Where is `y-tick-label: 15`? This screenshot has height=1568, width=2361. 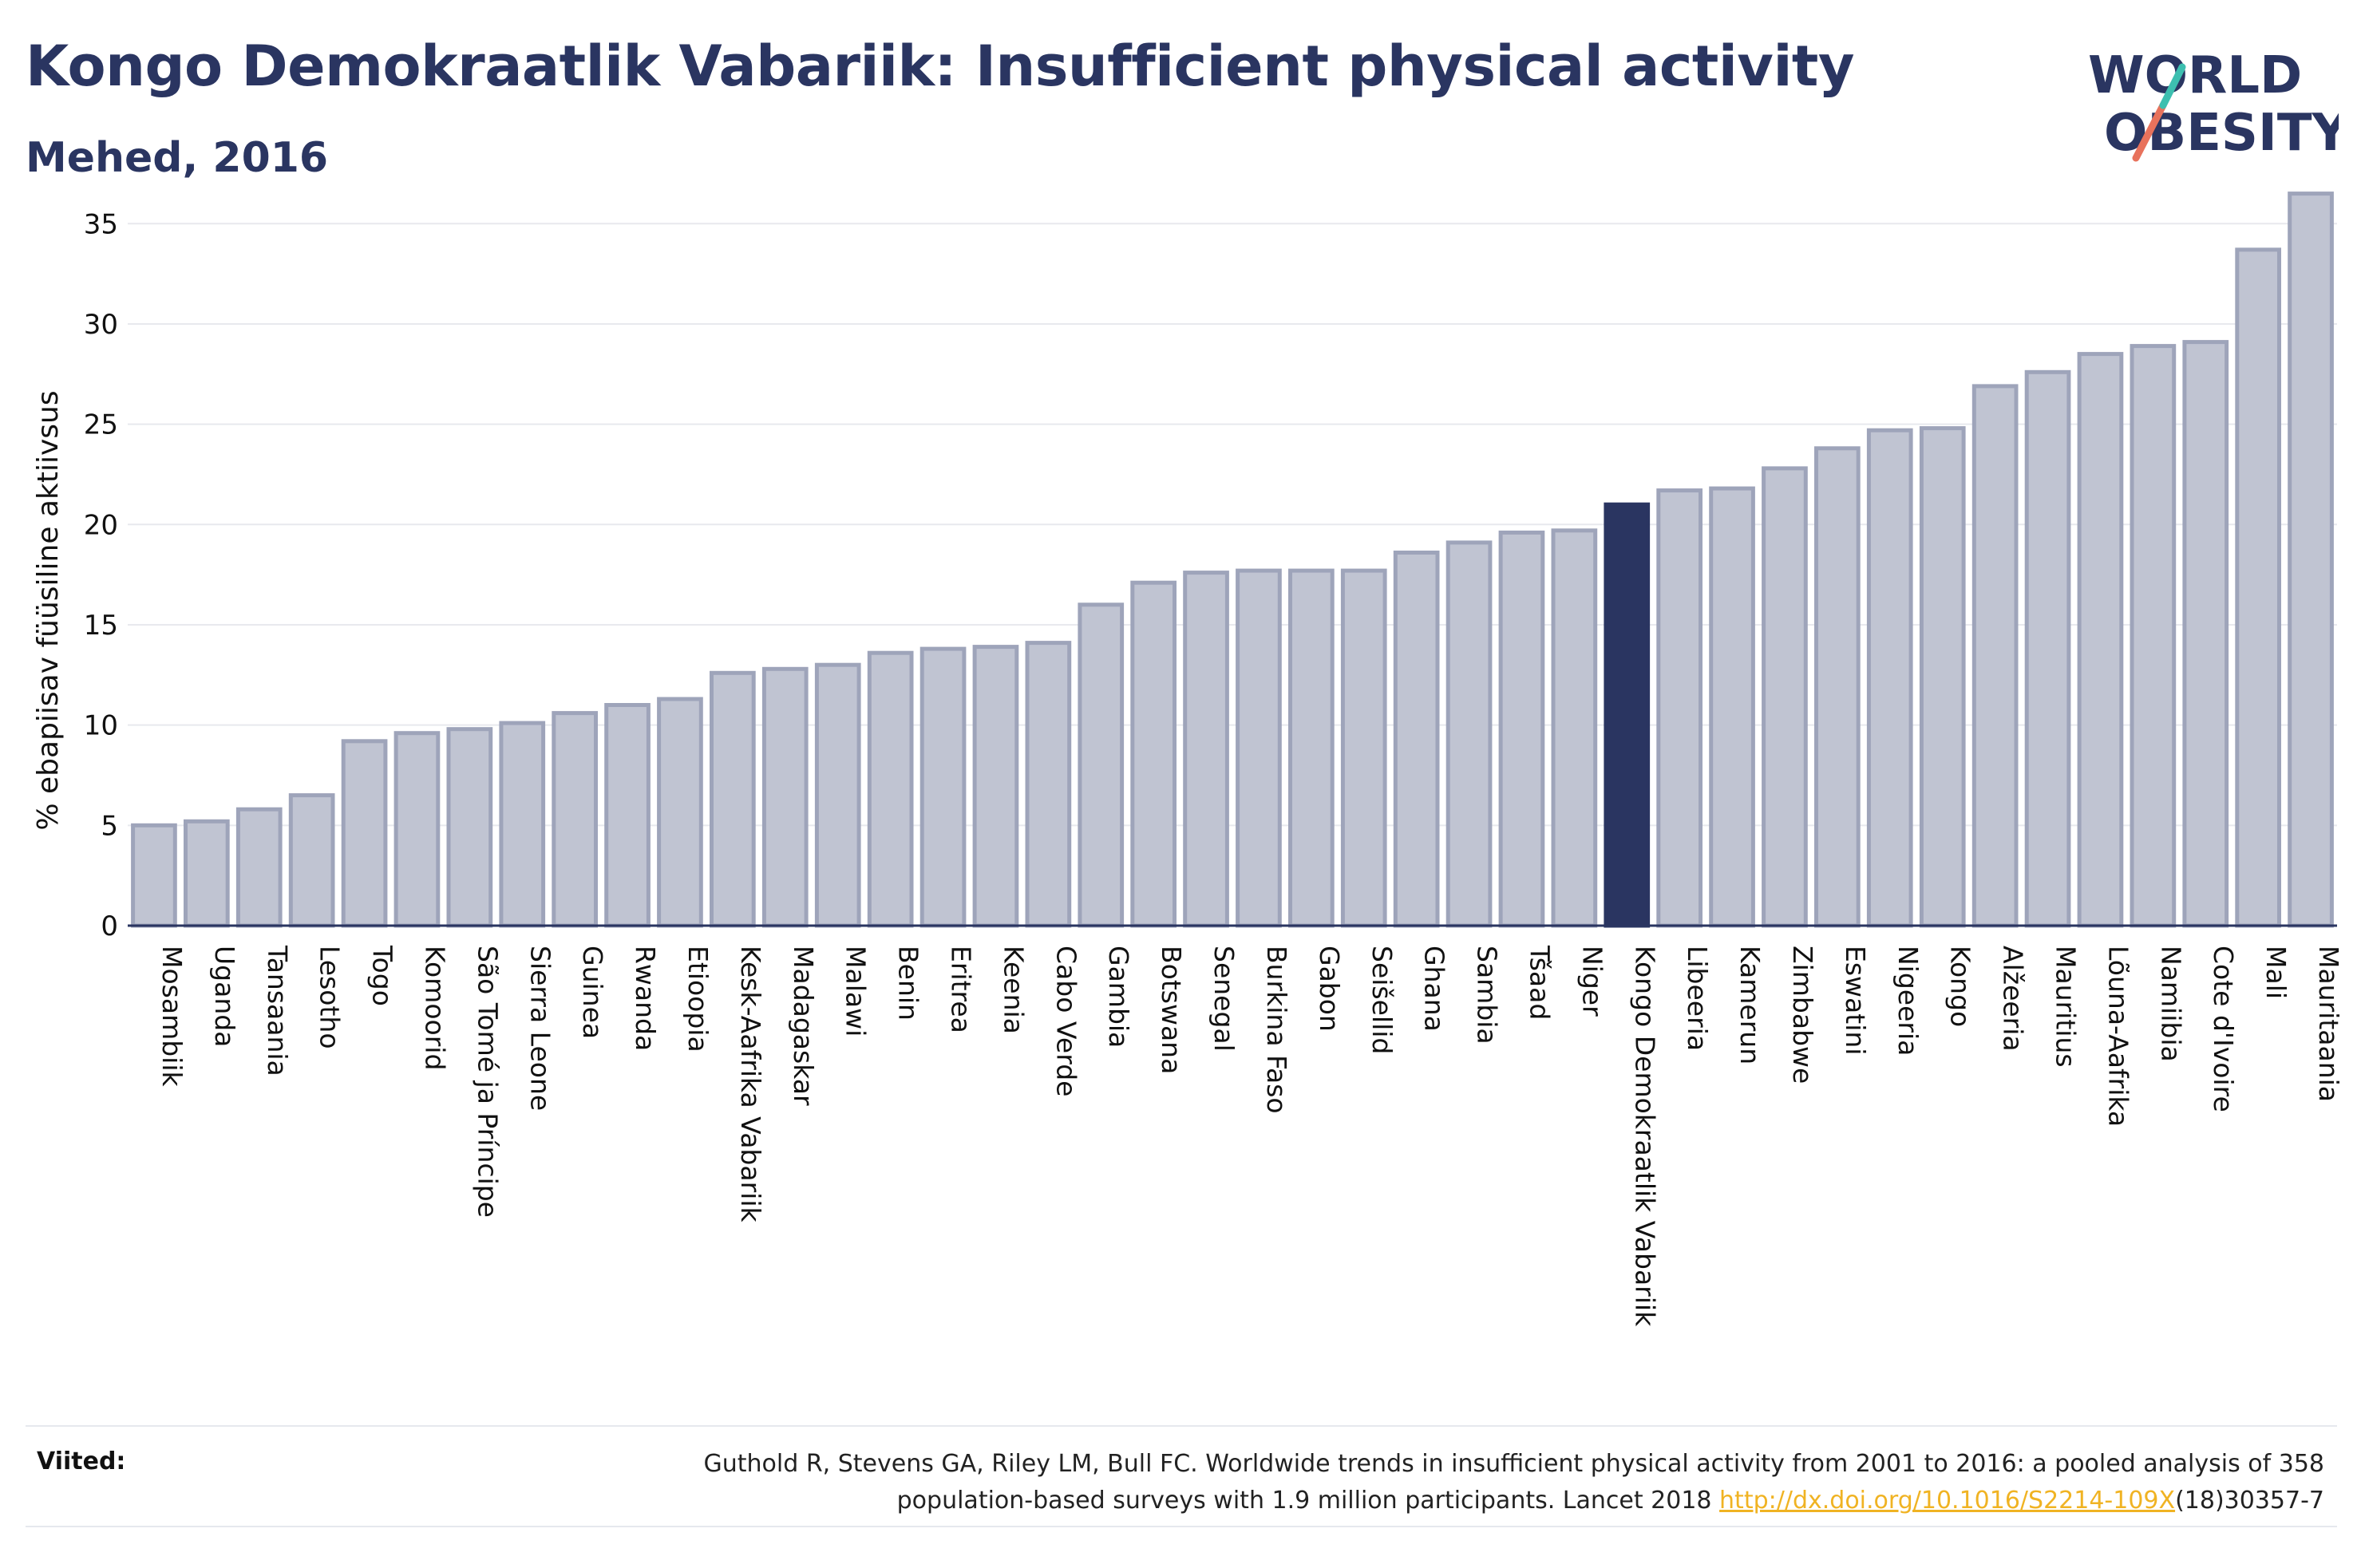 y-tick-label: 15 is located at coordinates (101, 626).